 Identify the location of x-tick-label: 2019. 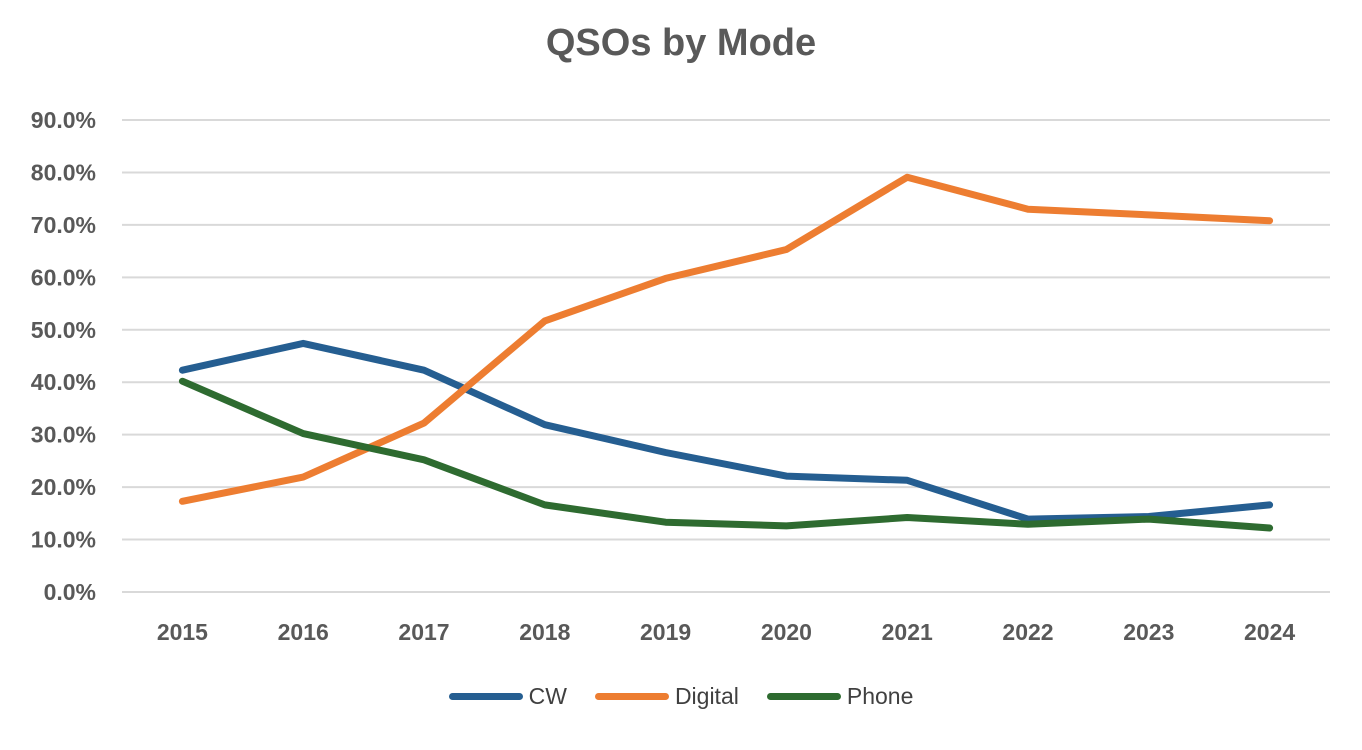
(665, 632).